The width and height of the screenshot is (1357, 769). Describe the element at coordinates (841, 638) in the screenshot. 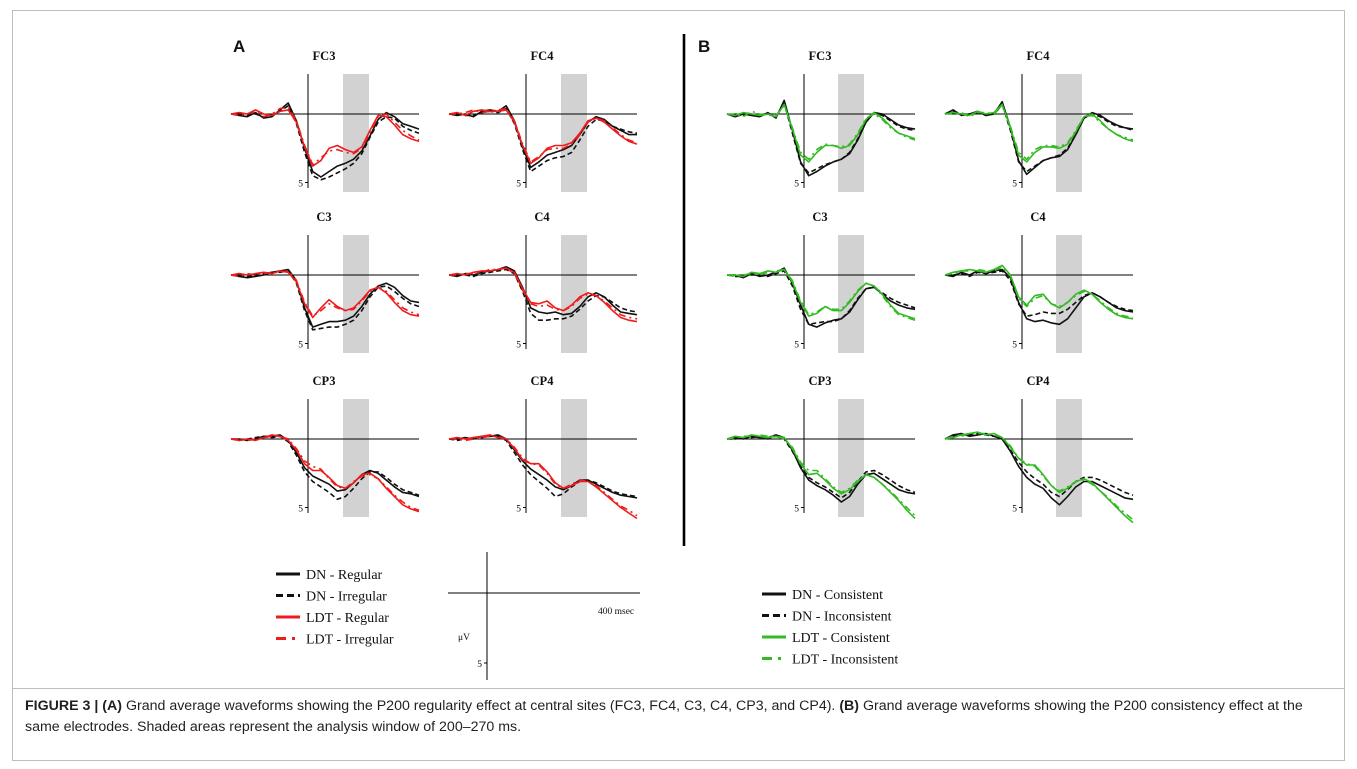

I see `legend-label: LDT - Consistent` at that location.